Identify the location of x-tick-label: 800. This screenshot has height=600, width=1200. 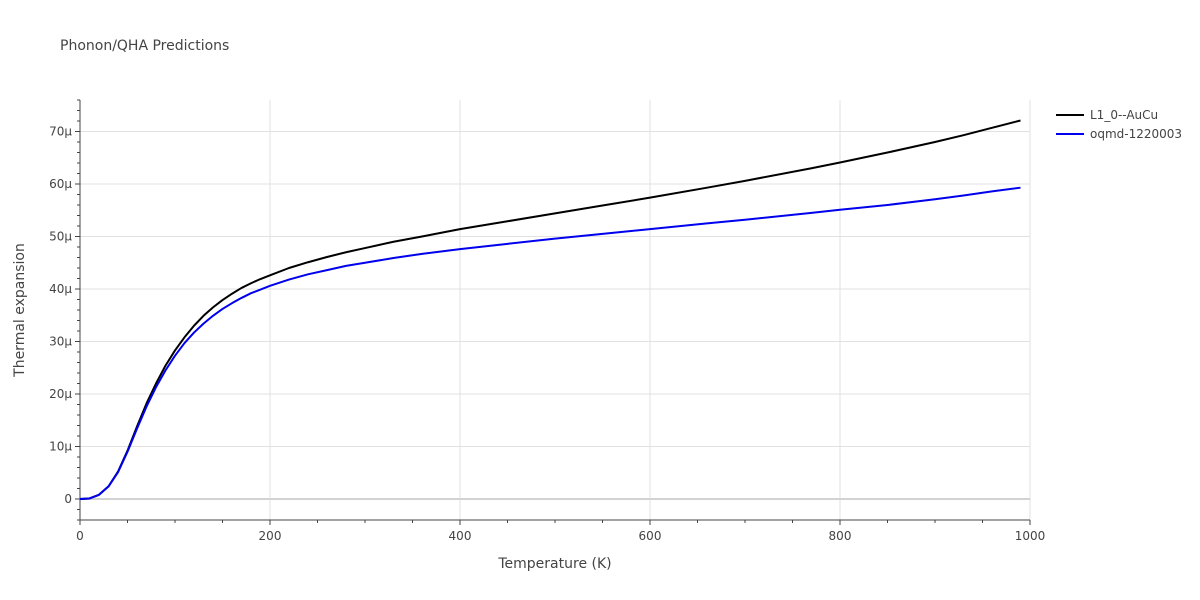
(840, 536).